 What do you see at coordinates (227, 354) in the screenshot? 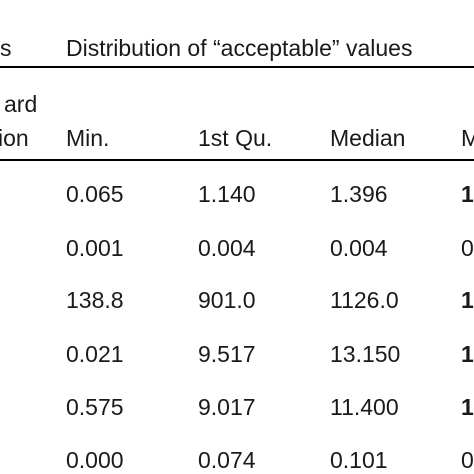
I see `cell-q1: 9.517` at bounding box center [227, 354].